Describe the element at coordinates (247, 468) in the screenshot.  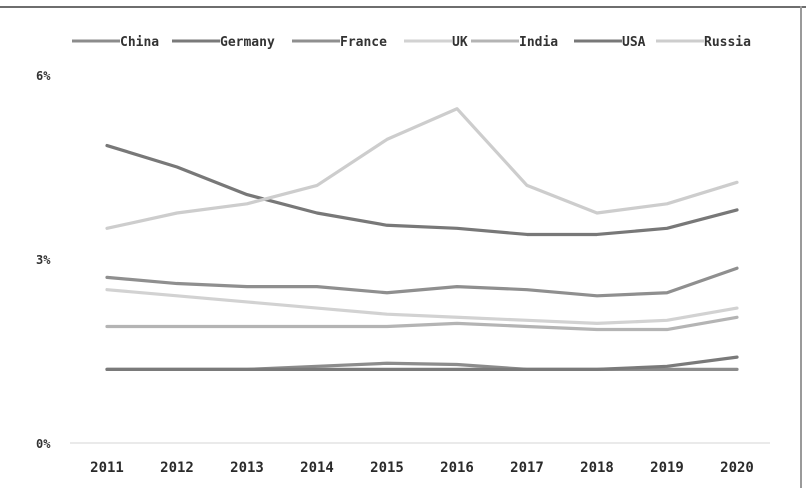
I see `x-tick-label: 2013` at that location.